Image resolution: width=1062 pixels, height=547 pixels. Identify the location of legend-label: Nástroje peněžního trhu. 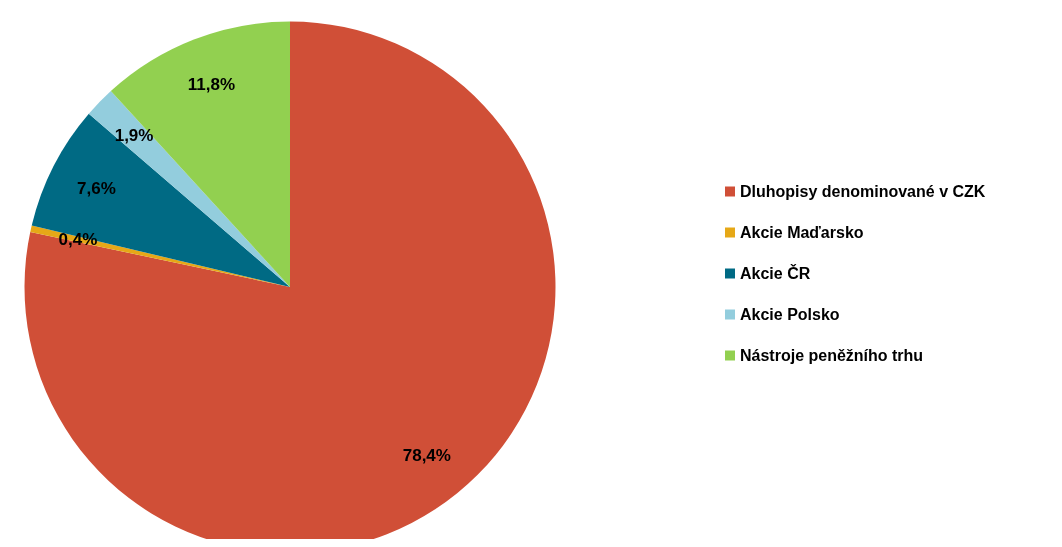
(832, 355).